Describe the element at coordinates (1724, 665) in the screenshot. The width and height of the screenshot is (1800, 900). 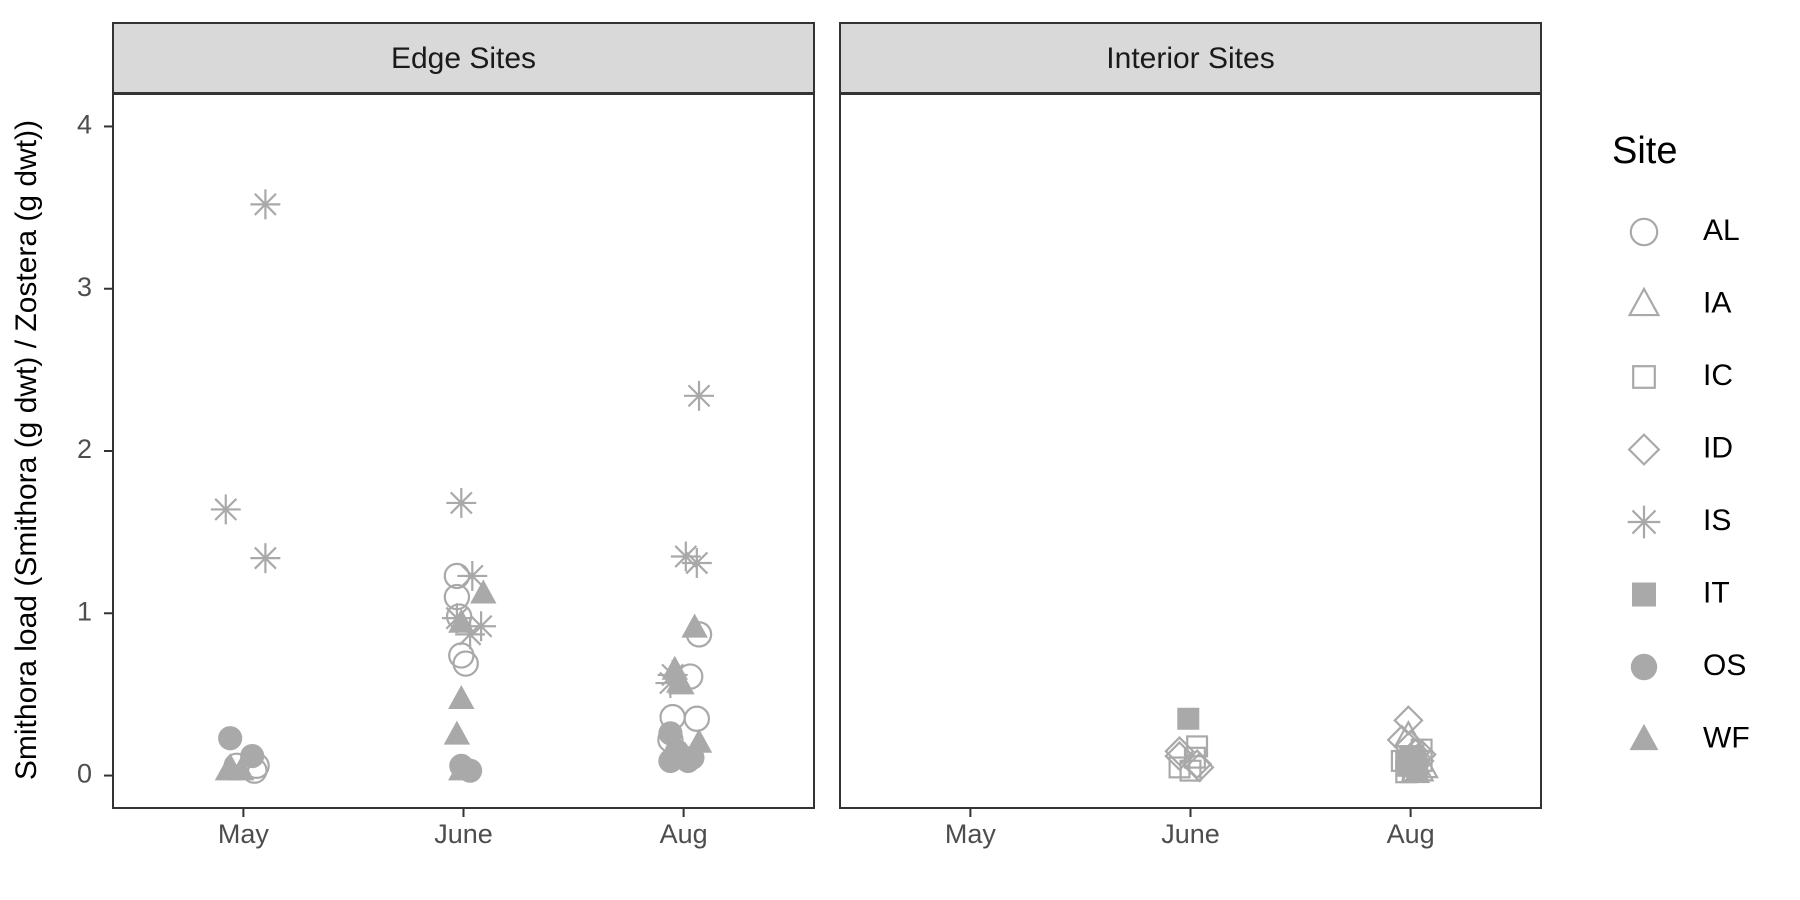
I see `legend-label: OS` at that location.